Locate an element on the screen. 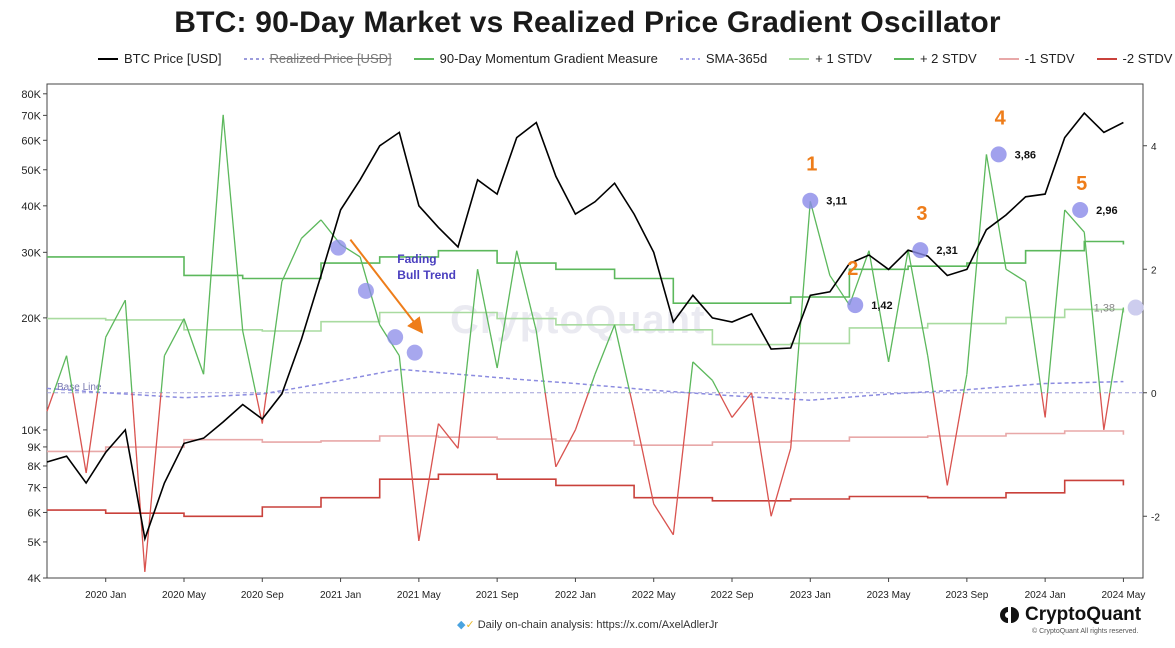  peak-value-label: 3,86 is located at coordinates (1025, 155).